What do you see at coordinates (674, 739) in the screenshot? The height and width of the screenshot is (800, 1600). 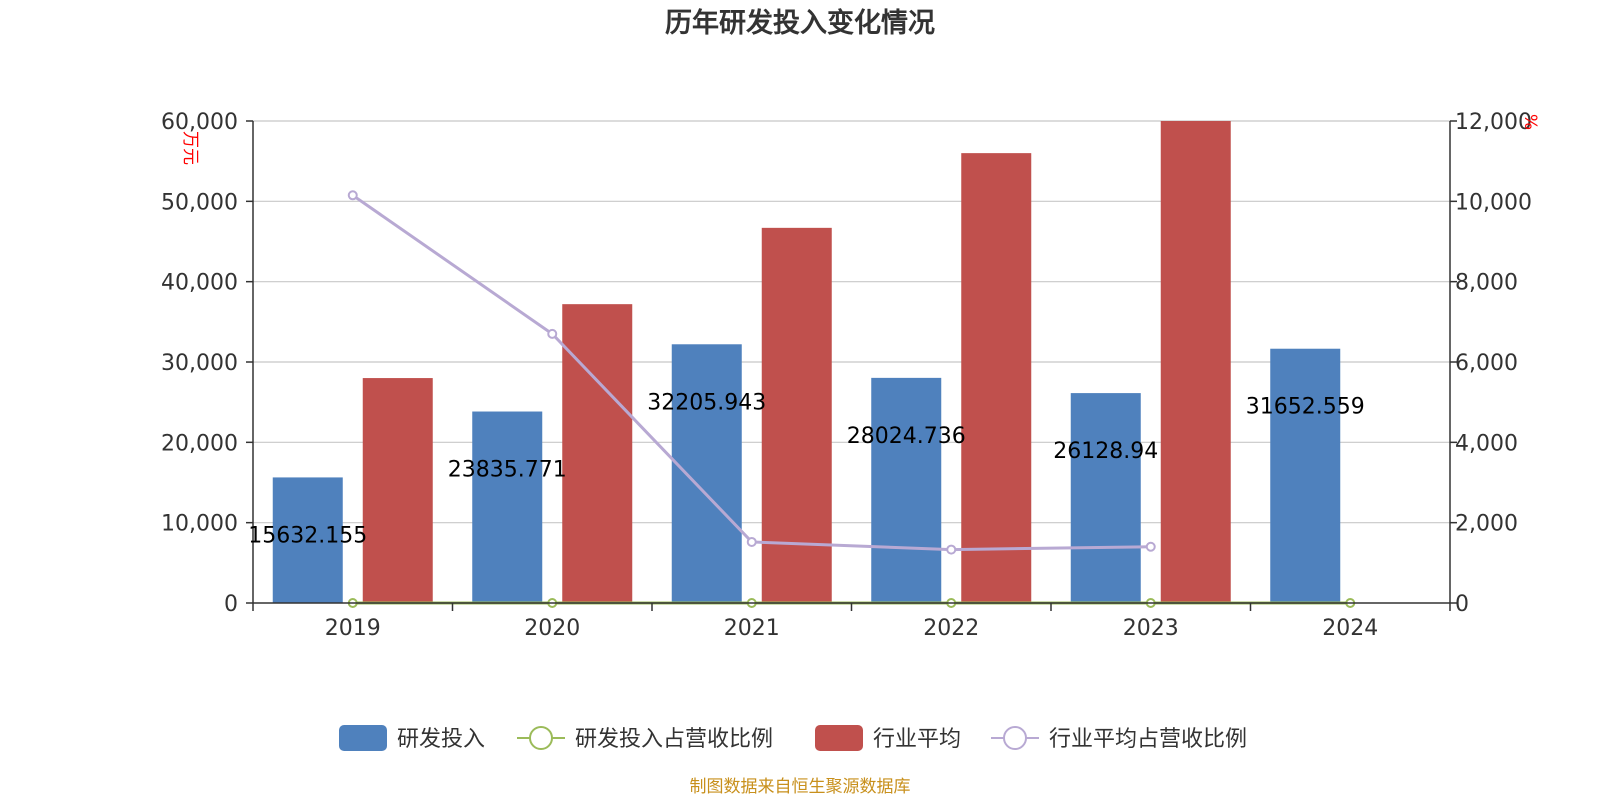 I see `legend-label: 研发投入占营收比例` at bounding box center [674, 739].